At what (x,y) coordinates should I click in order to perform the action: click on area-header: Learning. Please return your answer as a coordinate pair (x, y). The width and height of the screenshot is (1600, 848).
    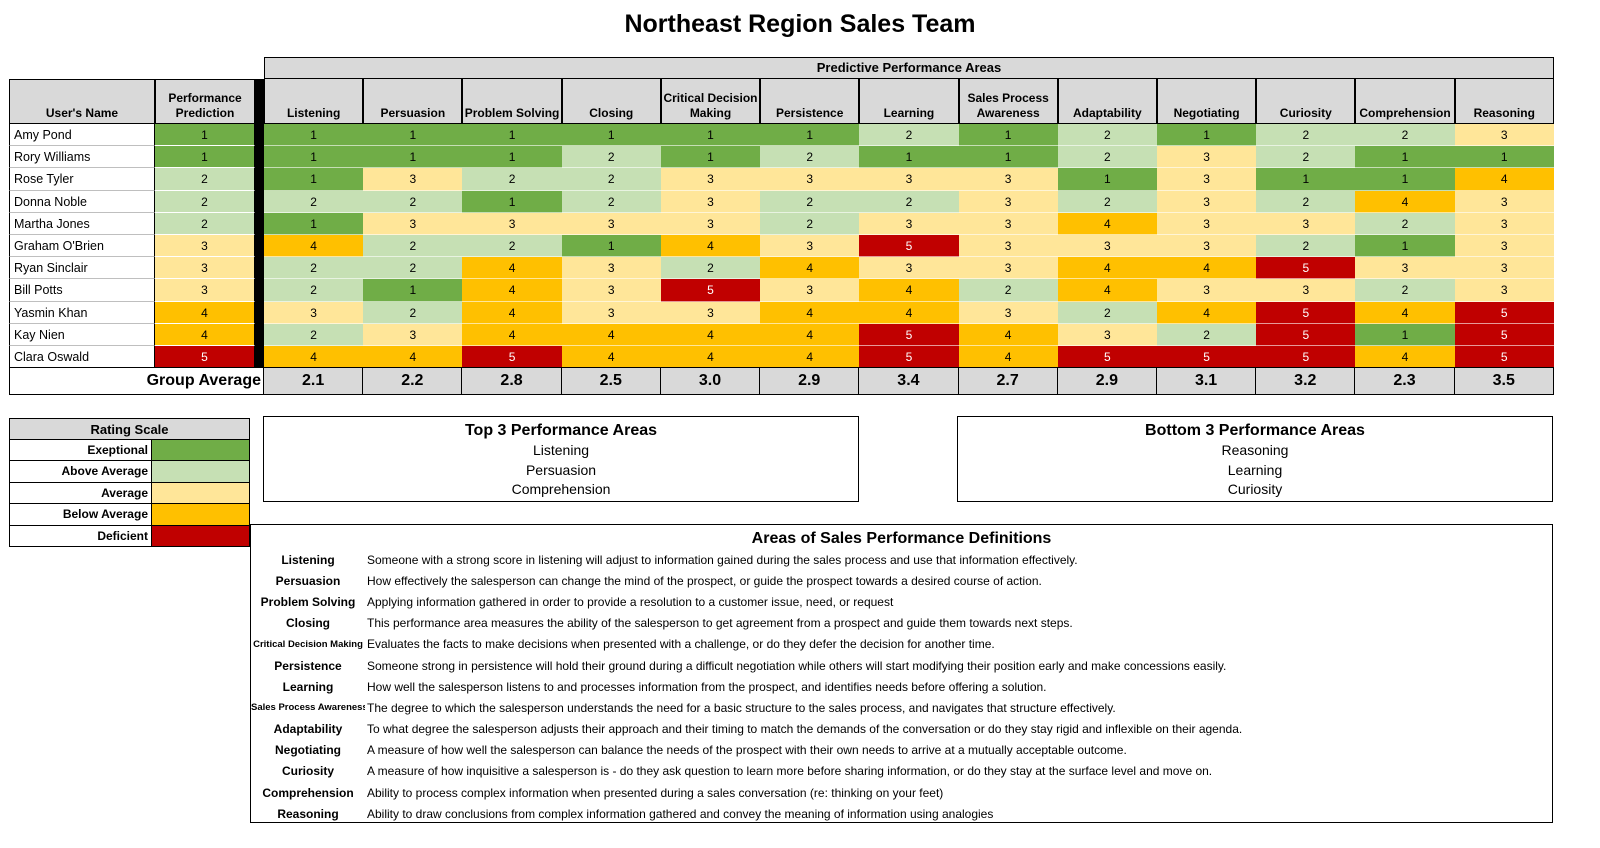
    Looking at the image, I should click on (909, 101).